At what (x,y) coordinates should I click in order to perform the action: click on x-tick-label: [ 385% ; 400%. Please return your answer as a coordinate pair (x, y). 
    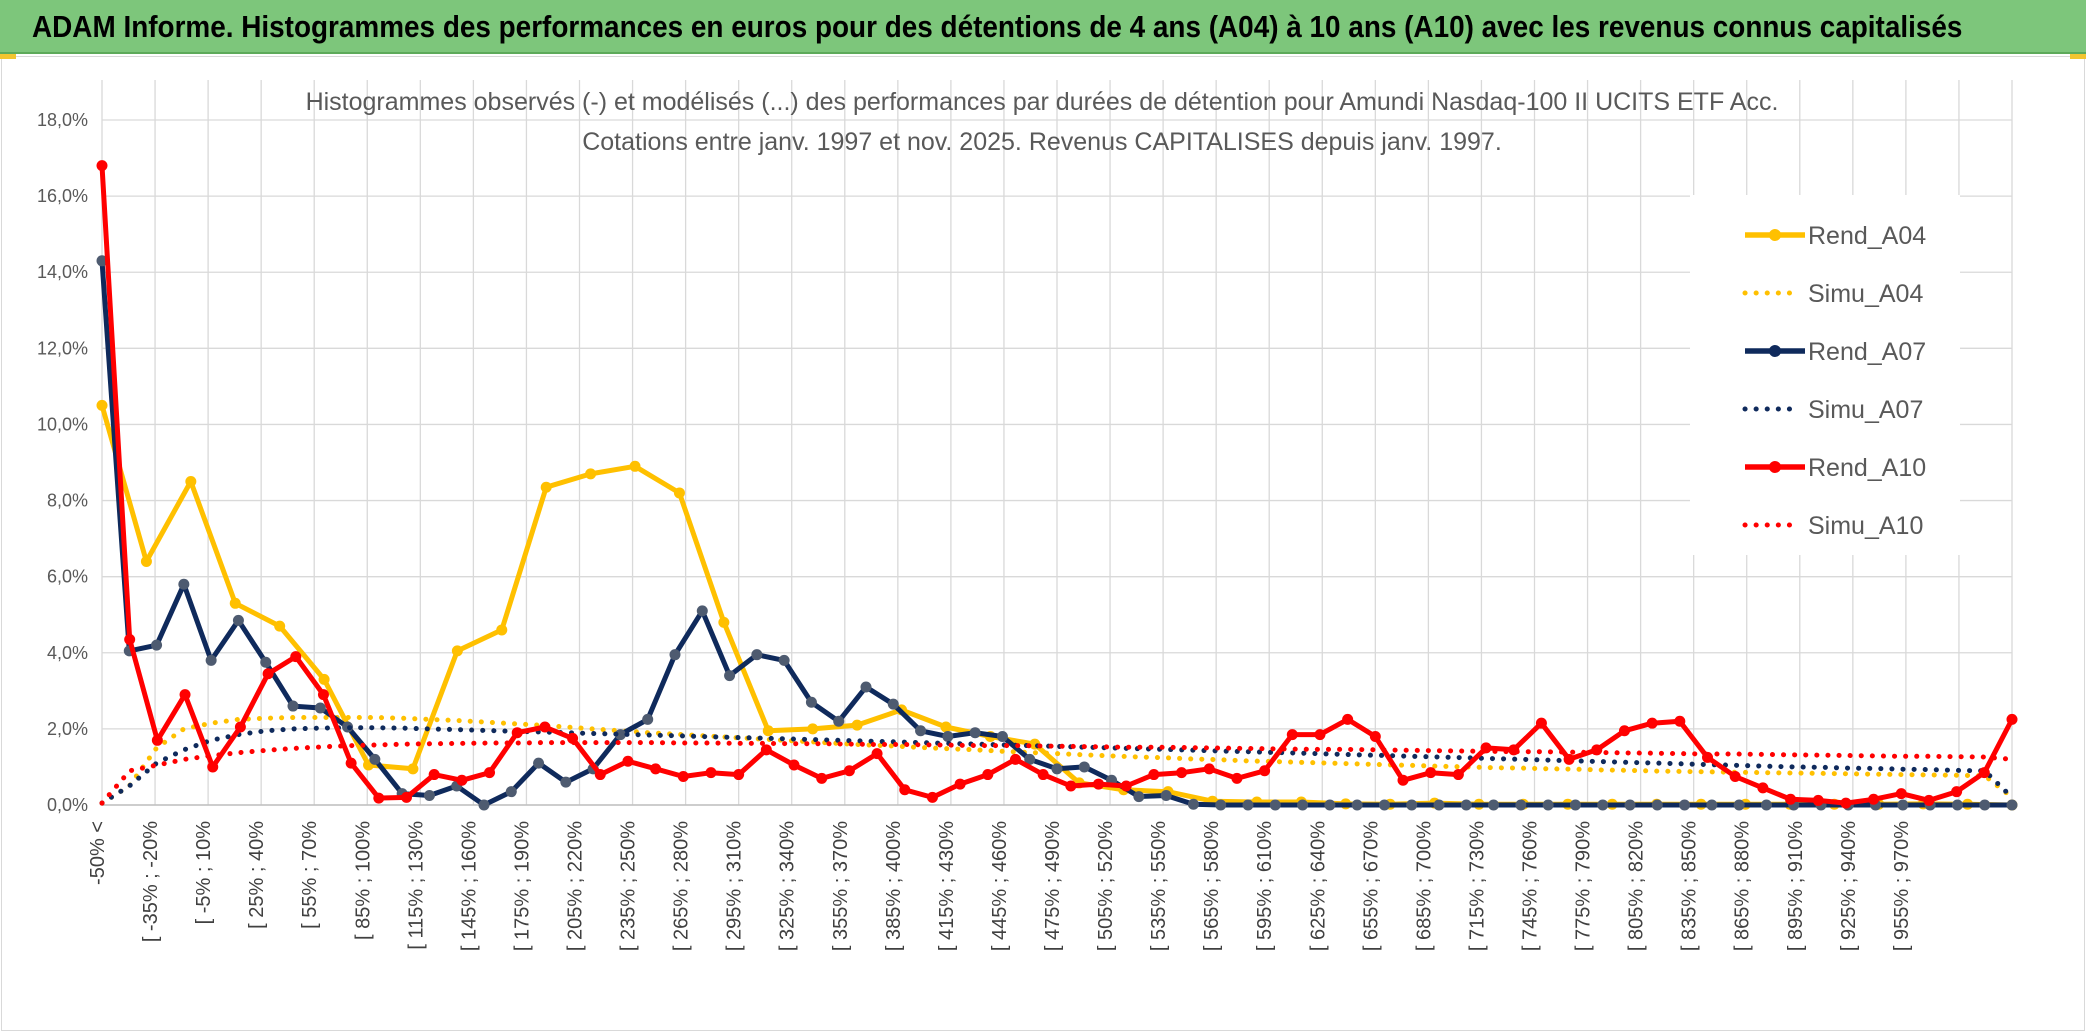
    Looking at the image, I should click on (894, 886).